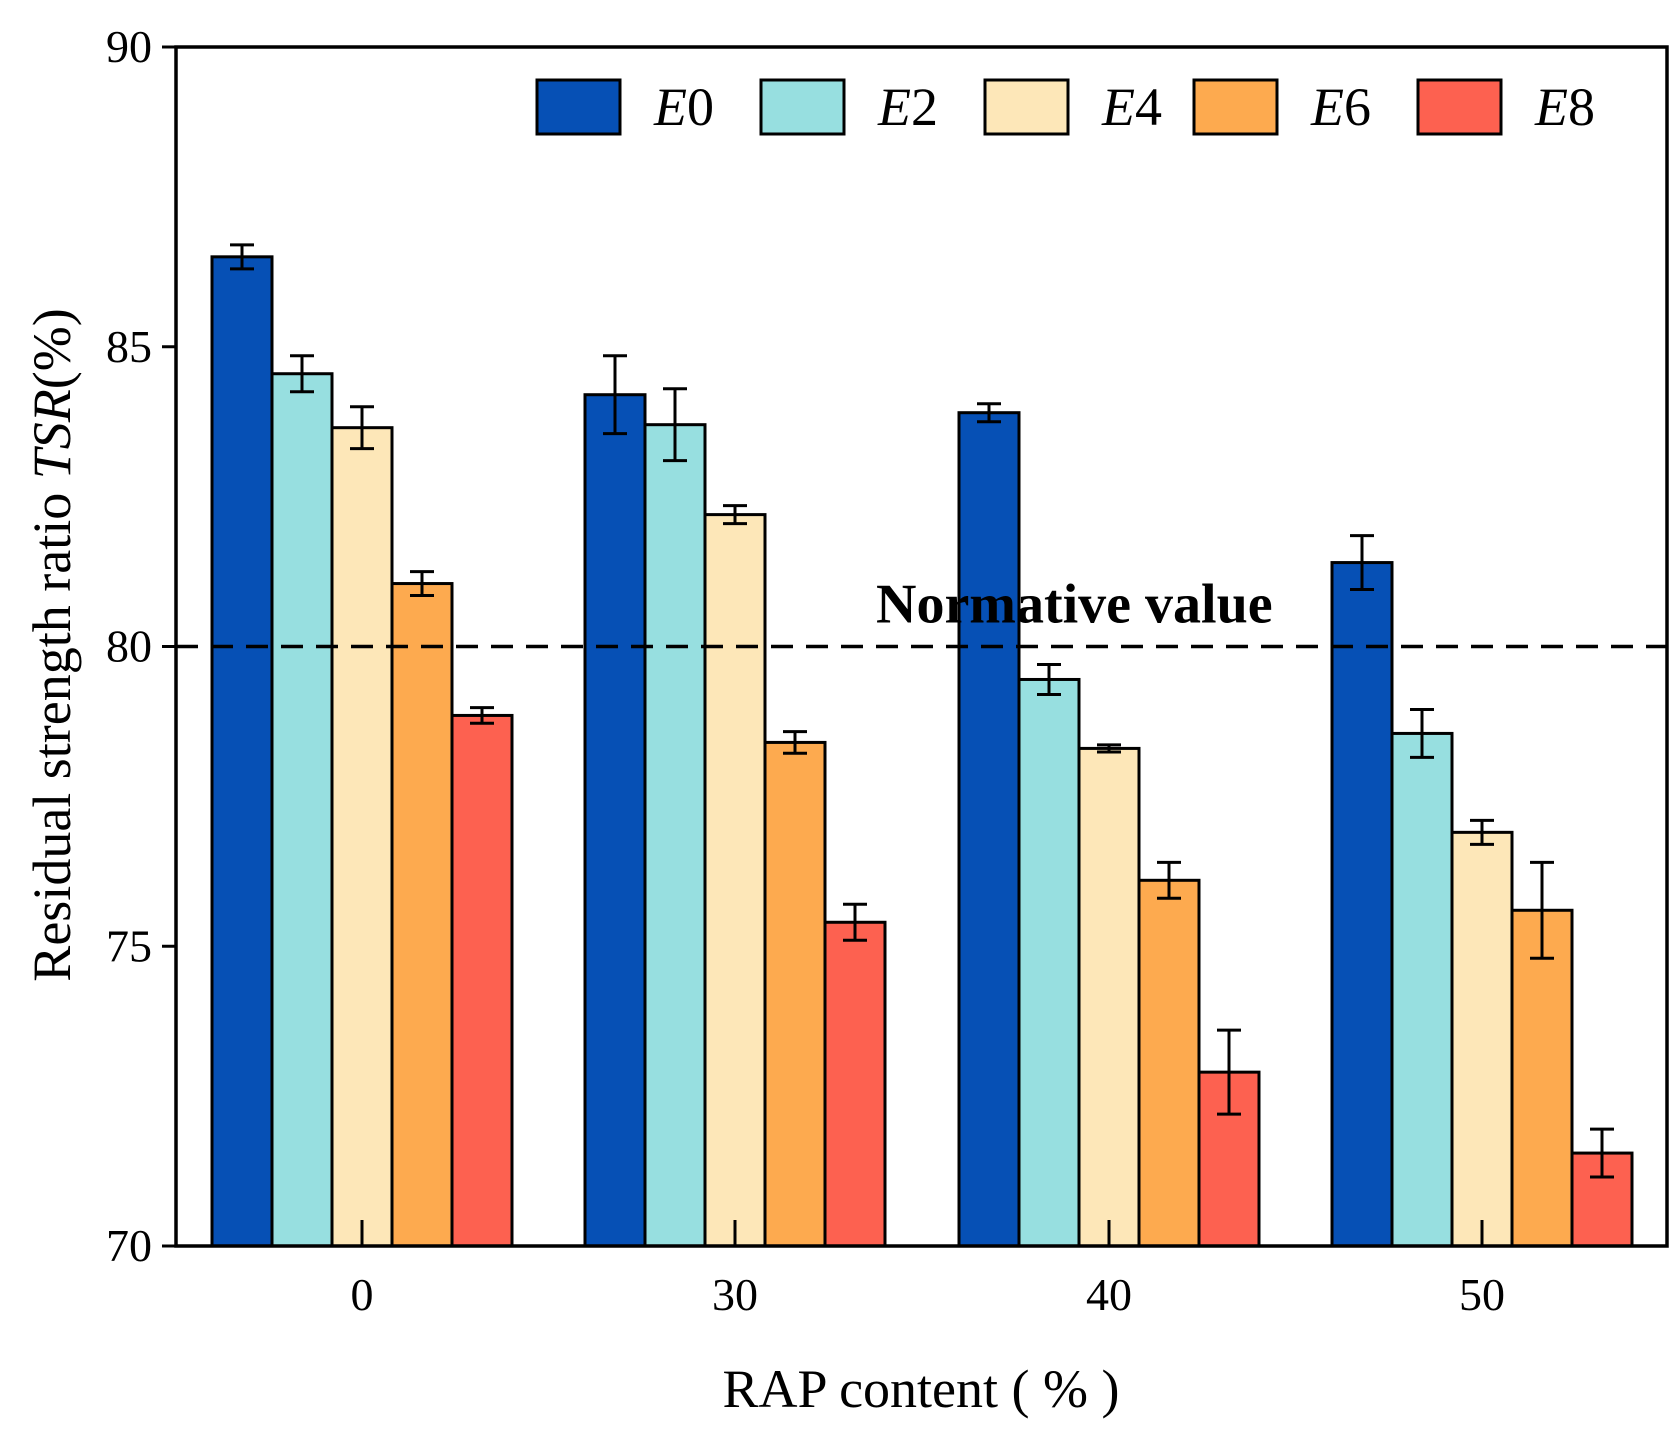 This screenshot has width=1680, height=1434. I want to click on y-axis-title: Residual strength ratio TSR(%), so click(52, 644).